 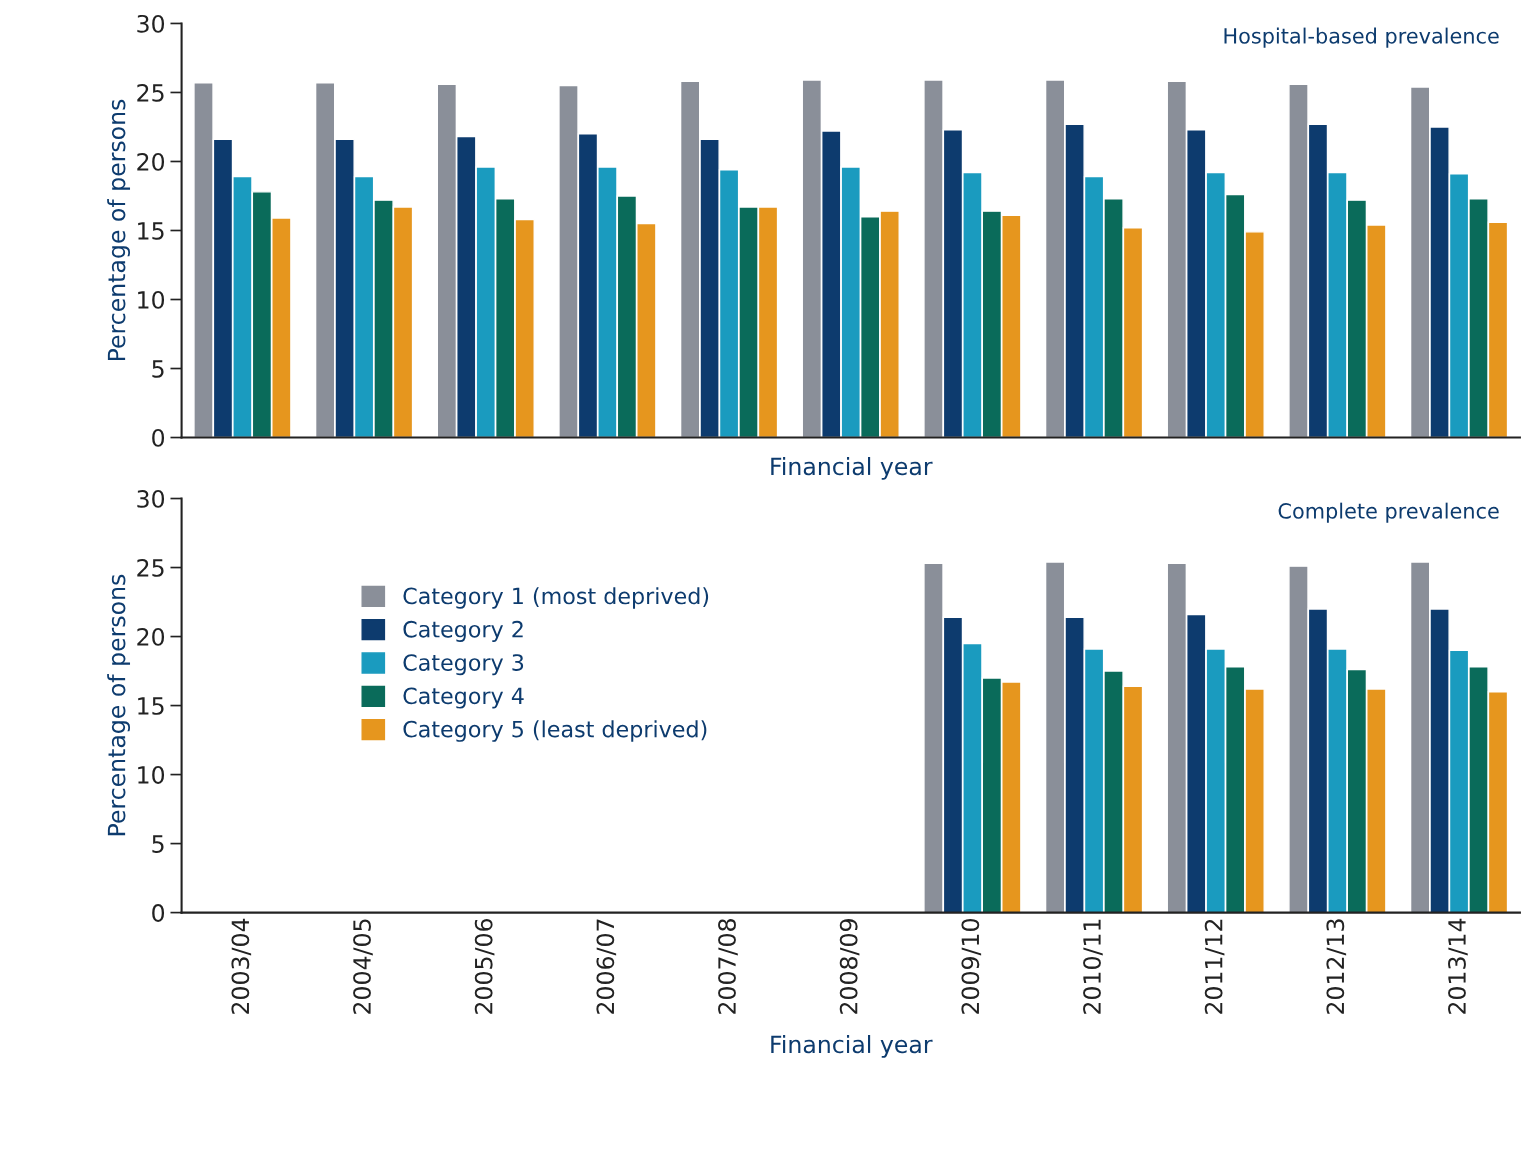 I want to click on x-tick-label: 2012/13, so click(x=1336, y=966).